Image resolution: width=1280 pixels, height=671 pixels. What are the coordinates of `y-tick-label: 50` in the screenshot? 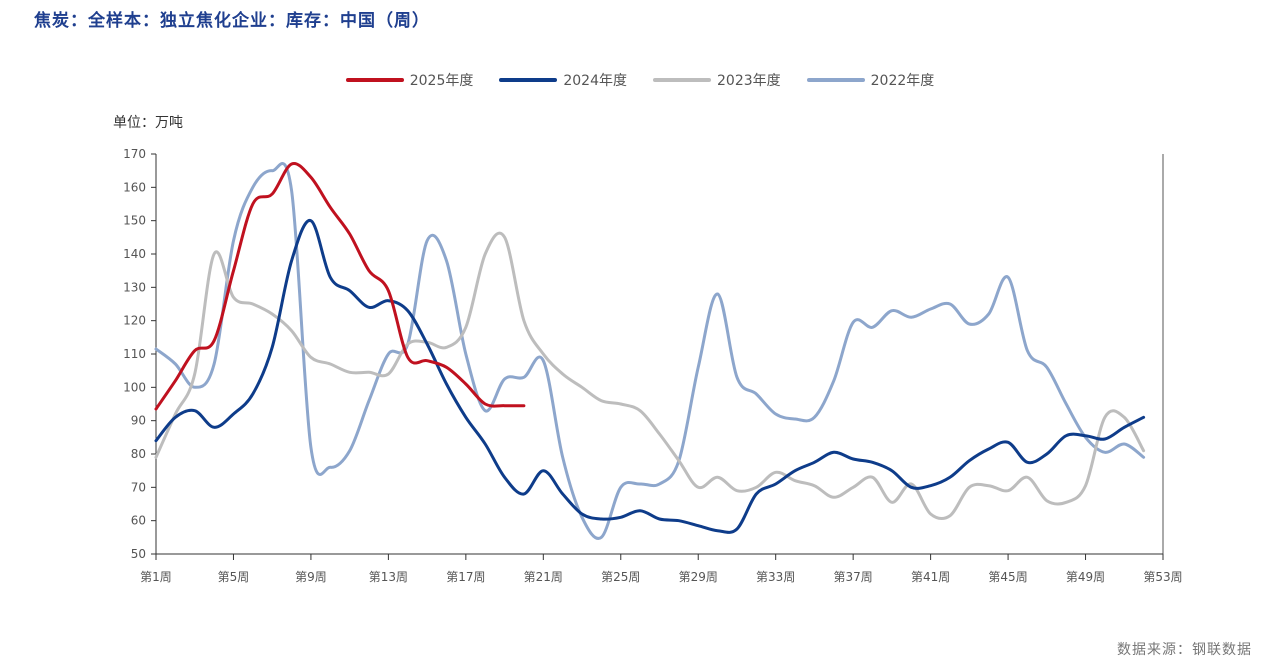 It's located at (138, 554).